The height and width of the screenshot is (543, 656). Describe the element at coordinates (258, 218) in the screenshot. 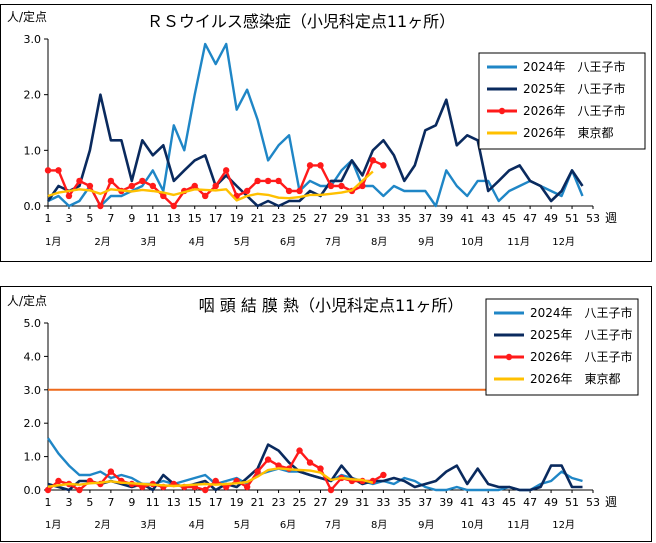

I see `x-tick-label: 21` at that location.